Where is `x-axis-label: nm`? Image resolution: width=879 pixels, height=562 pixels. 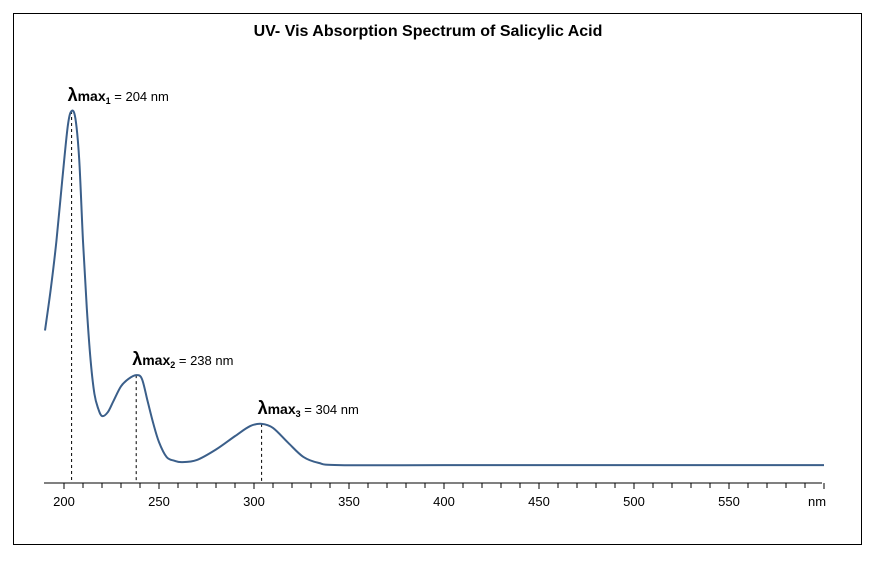 x-axis-label: nm is located at coordinates (817, 501).